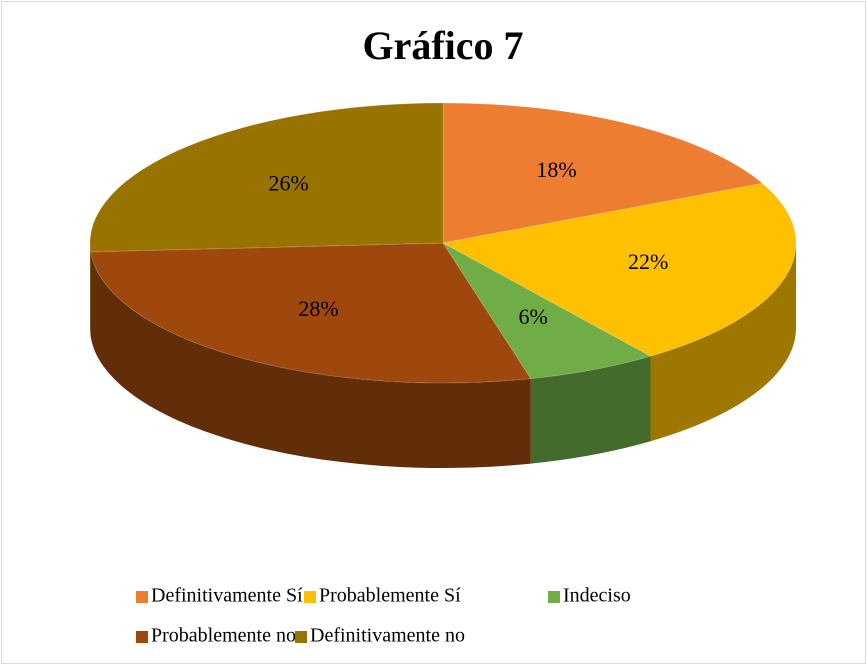 The width and height of the screenshot is (867, 665). What do you see at coordinates (387, 636) in the screenshot?
I see `legend-label: Definitivamente no` at bounding box center [387, 636].